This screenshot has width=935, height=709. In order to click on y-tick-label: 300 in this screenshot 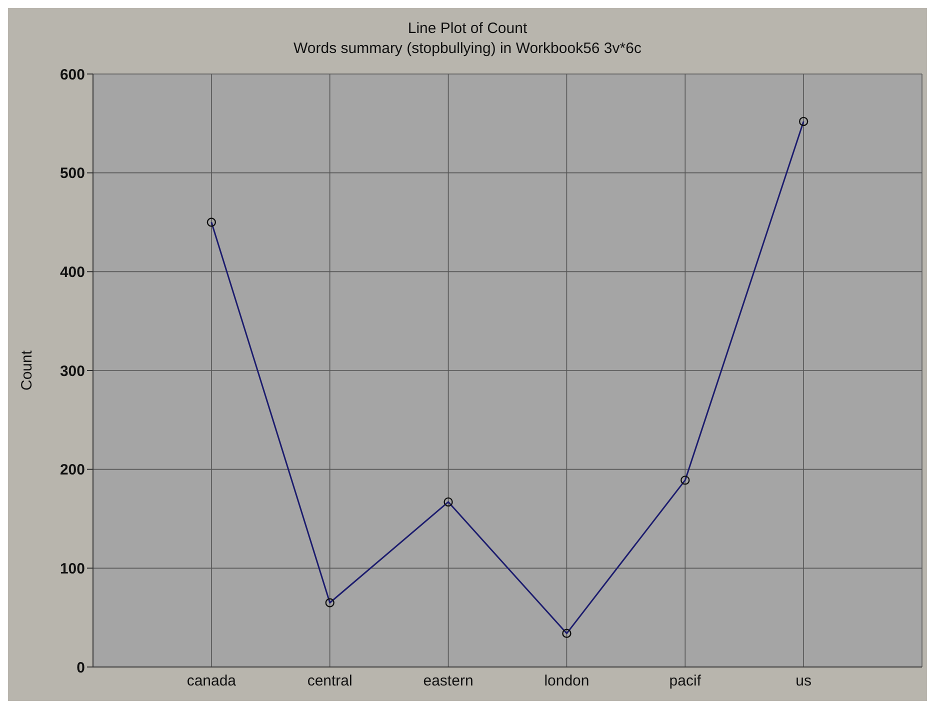, I will do `click(72, 371)`.